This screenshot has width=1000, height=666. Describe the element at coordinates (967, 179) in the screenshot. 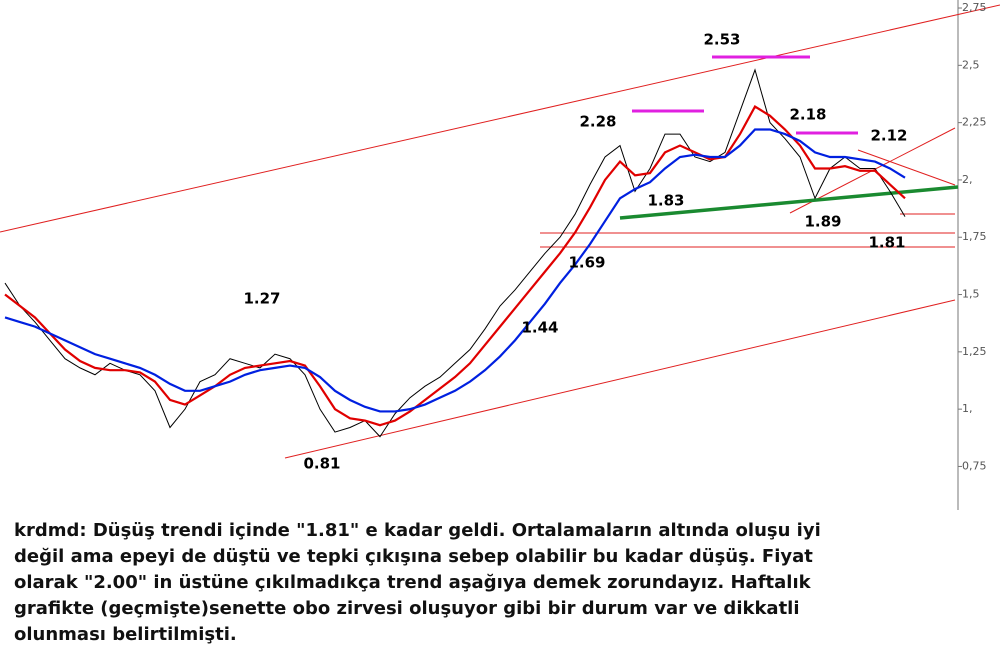

I see `y-tick-label: 2,` at that location.